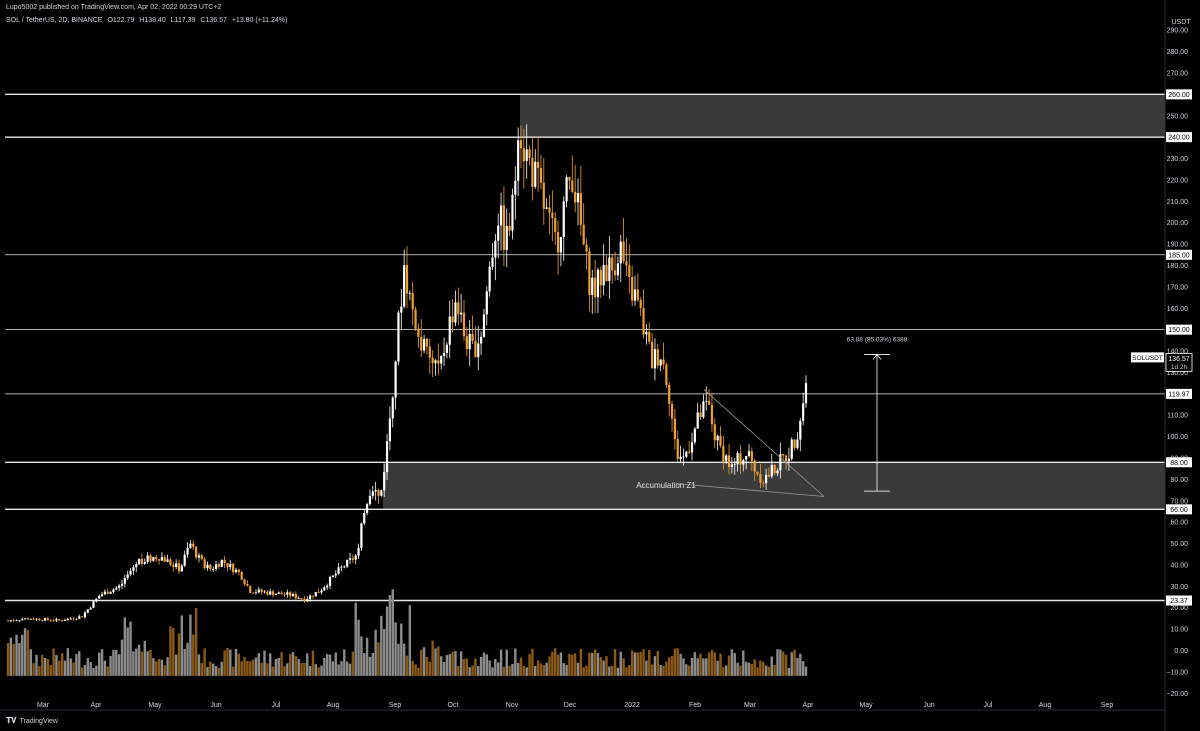  I want to click on level-price-label: 88.00, so click(1179, 463).